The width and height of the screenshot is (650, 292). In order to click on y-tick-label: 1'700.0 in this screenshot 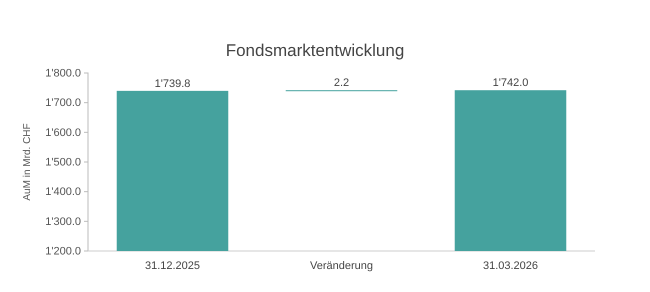, I will do `click(63, 103)`.